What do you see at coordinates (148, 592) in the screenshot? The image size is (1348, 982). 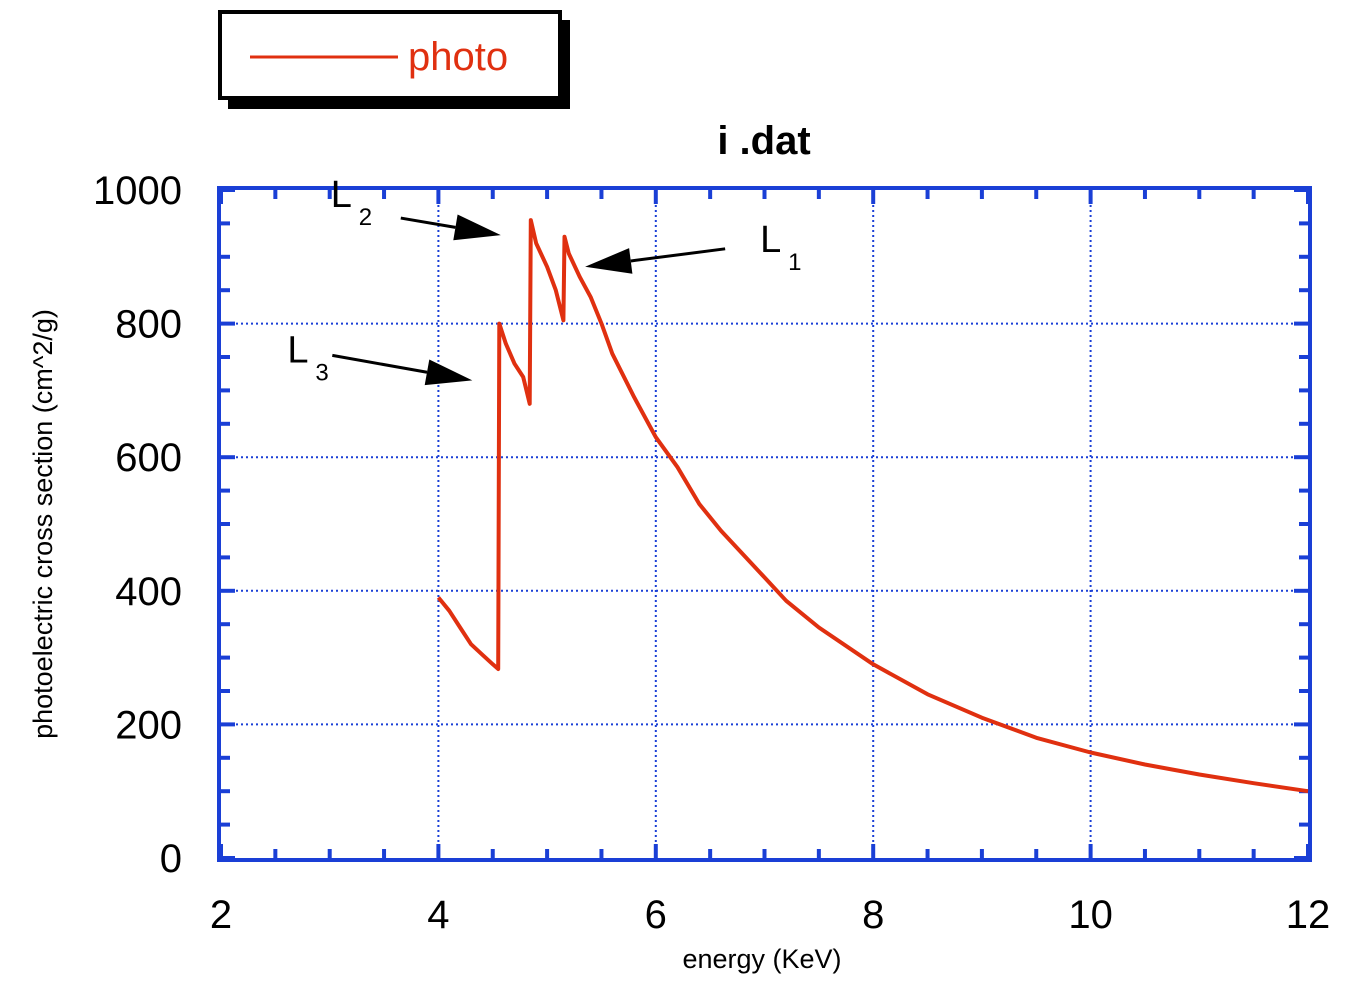 I see `y-tick-label: 400` at bounding box center [148, 592].